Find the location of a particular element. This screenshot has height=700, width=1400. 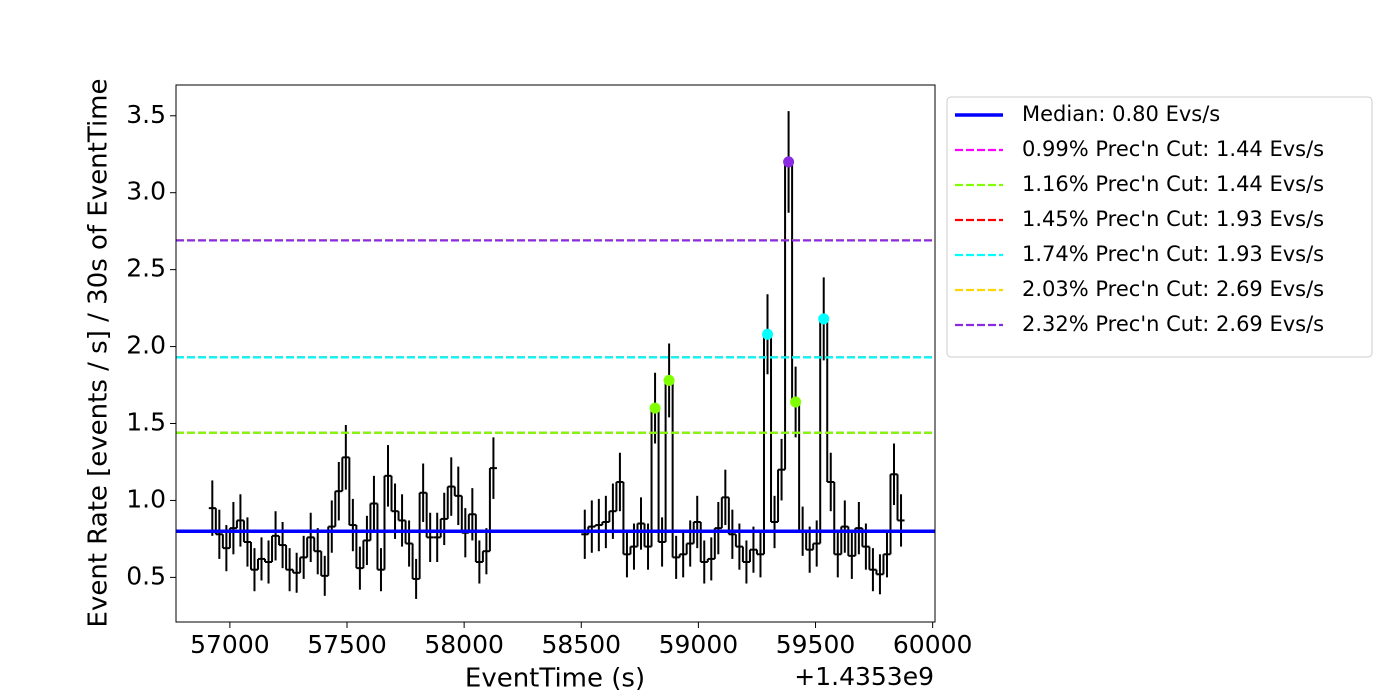

x-tick-label: 58500 is located at coordinates (582, 644).